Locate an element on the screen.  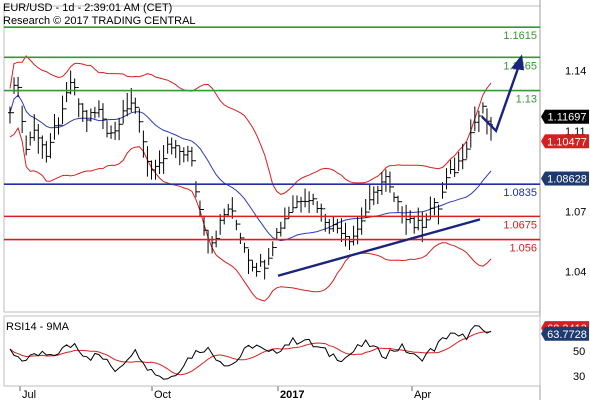
price-tag-label: 1.11697 is located at coordinates (567, 118).